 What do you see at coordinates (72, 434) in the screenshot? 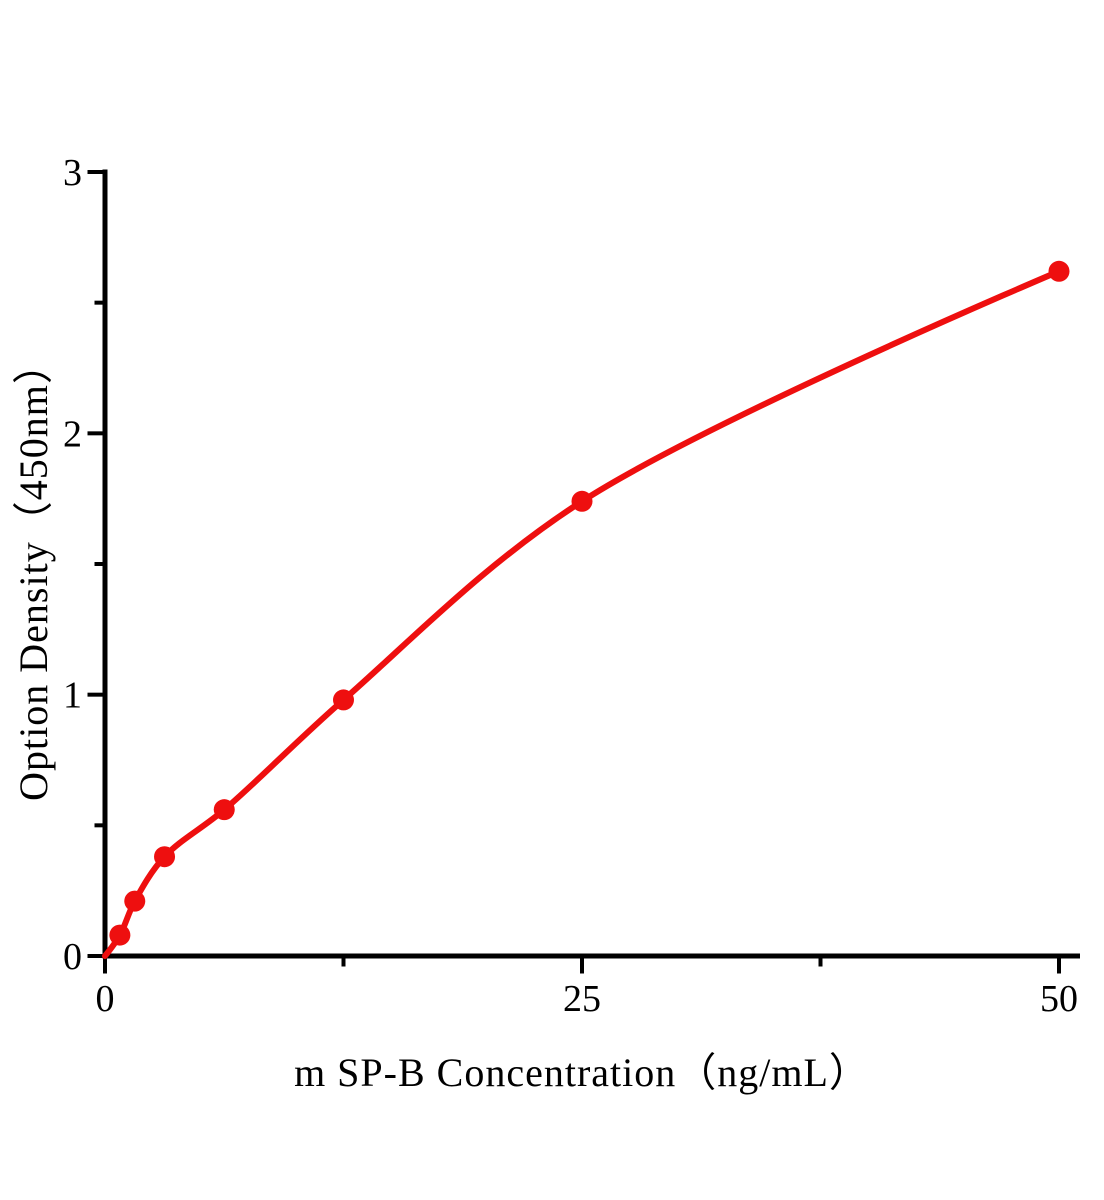
I see `y-tick-label: 2` at bounding box center [72, 434].